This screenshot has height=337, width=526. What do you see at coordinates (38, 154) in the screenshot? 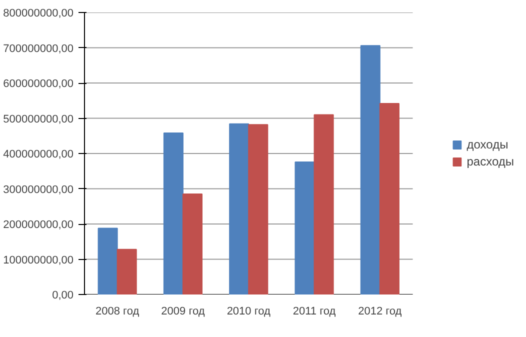
I see `y-tick-label: 400000000,00` at bounding box center [38, 154].